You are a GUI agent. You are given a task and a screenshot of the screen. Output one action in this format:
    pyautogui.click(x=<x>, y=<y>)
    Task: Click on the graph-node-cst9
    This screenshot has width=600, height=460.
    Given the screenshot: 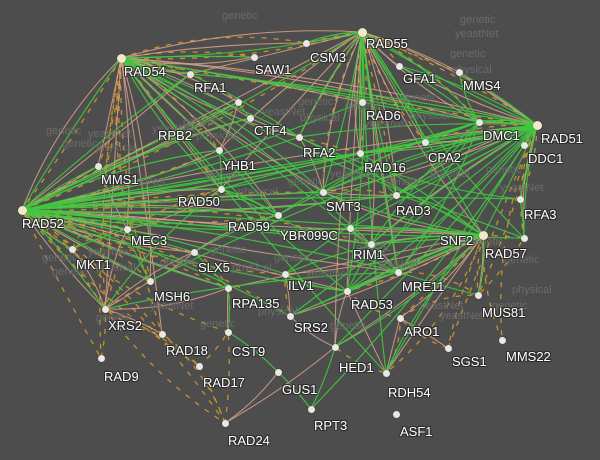 What is the action you would take?
    pyautogui.click(x=228, y=332)
    